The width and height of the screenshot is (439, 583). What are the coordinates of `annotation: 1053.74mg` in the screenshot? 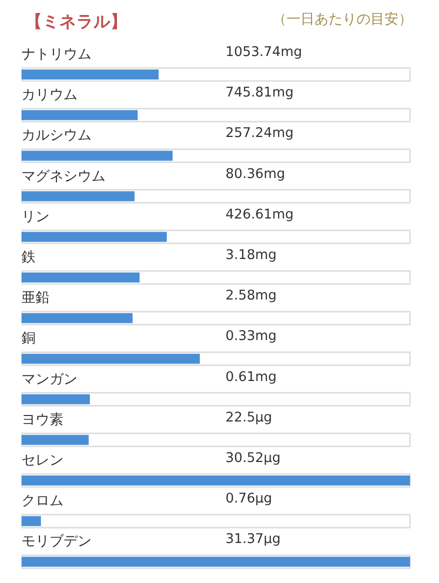 It's located at (264, 52).